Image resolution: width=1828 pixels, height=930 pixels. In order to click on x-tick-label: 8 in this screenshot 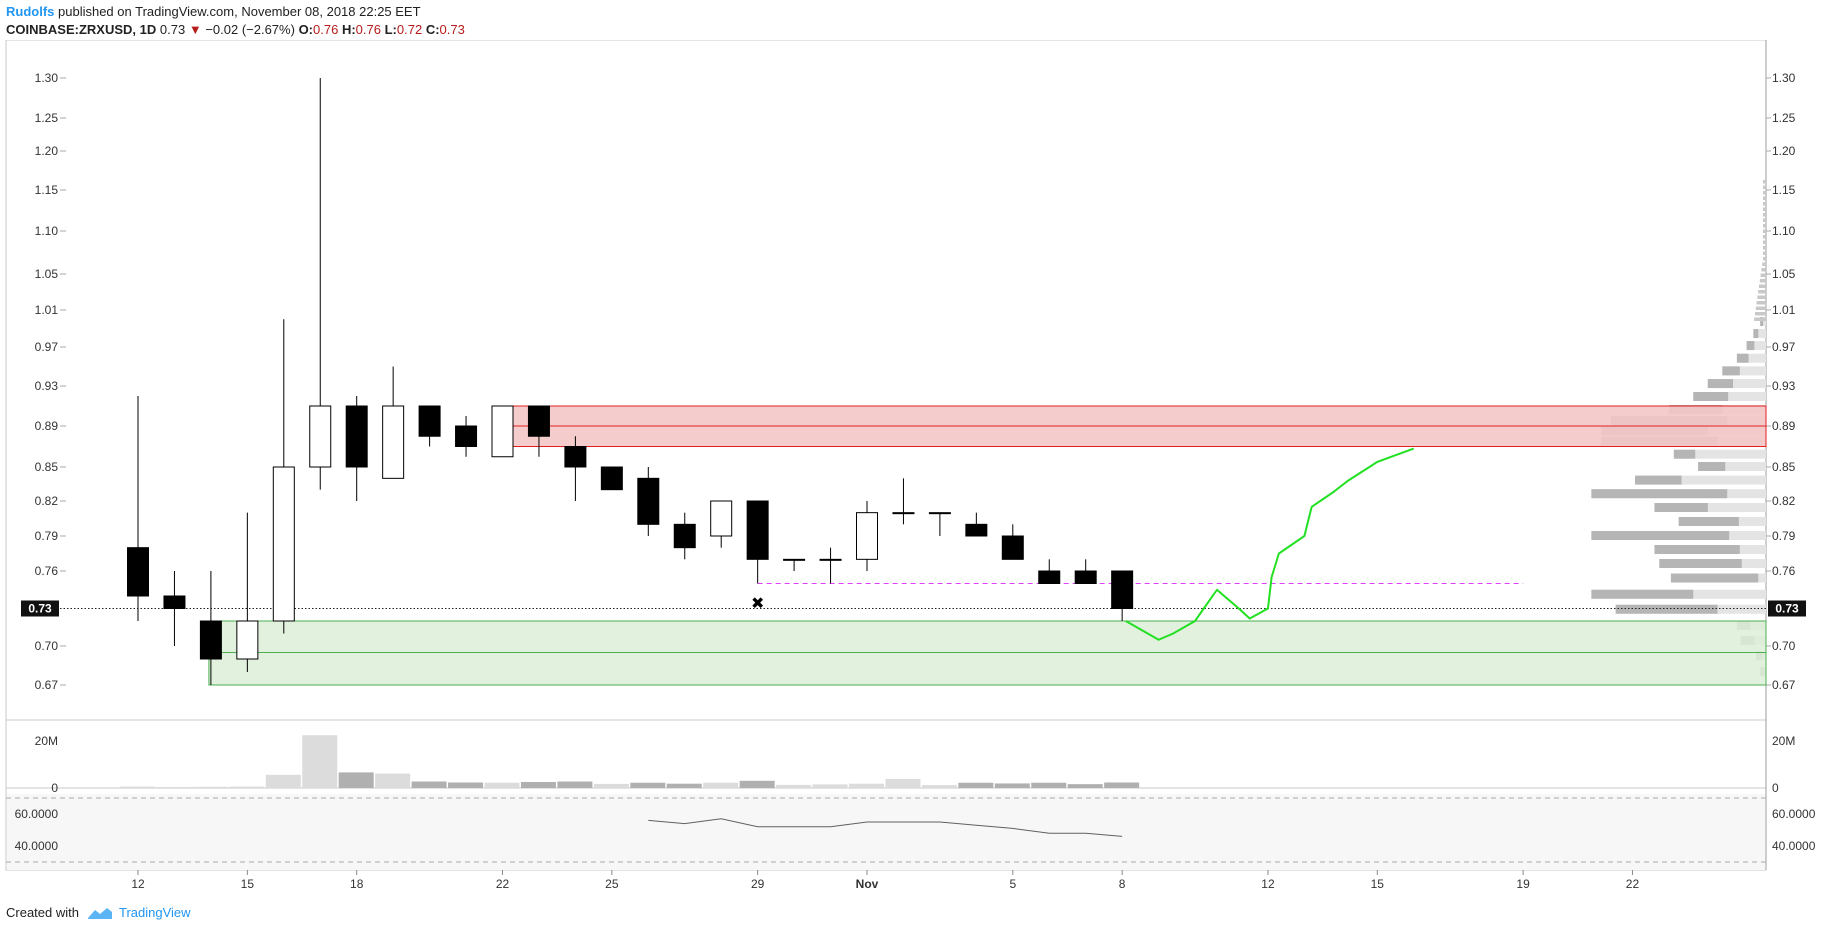, I will do `click(1122, 884)`.